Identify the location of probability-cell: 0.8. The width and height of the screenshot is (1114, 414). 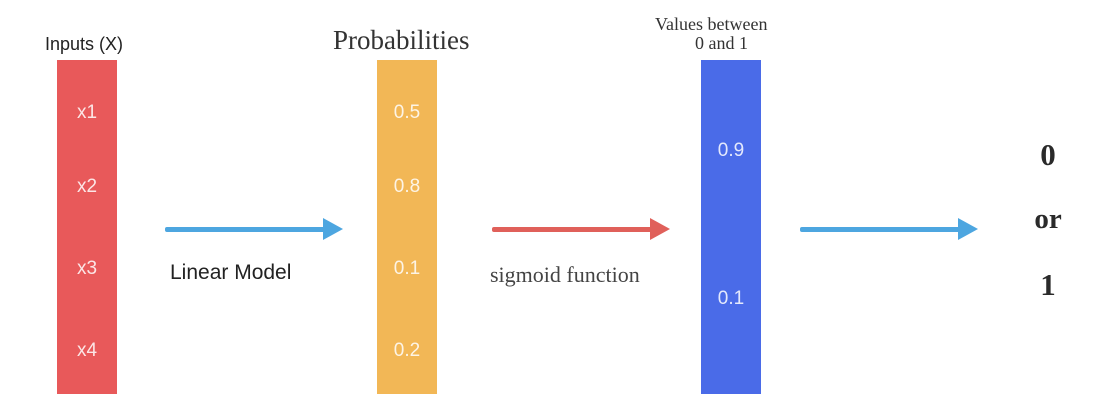
(407, 186).